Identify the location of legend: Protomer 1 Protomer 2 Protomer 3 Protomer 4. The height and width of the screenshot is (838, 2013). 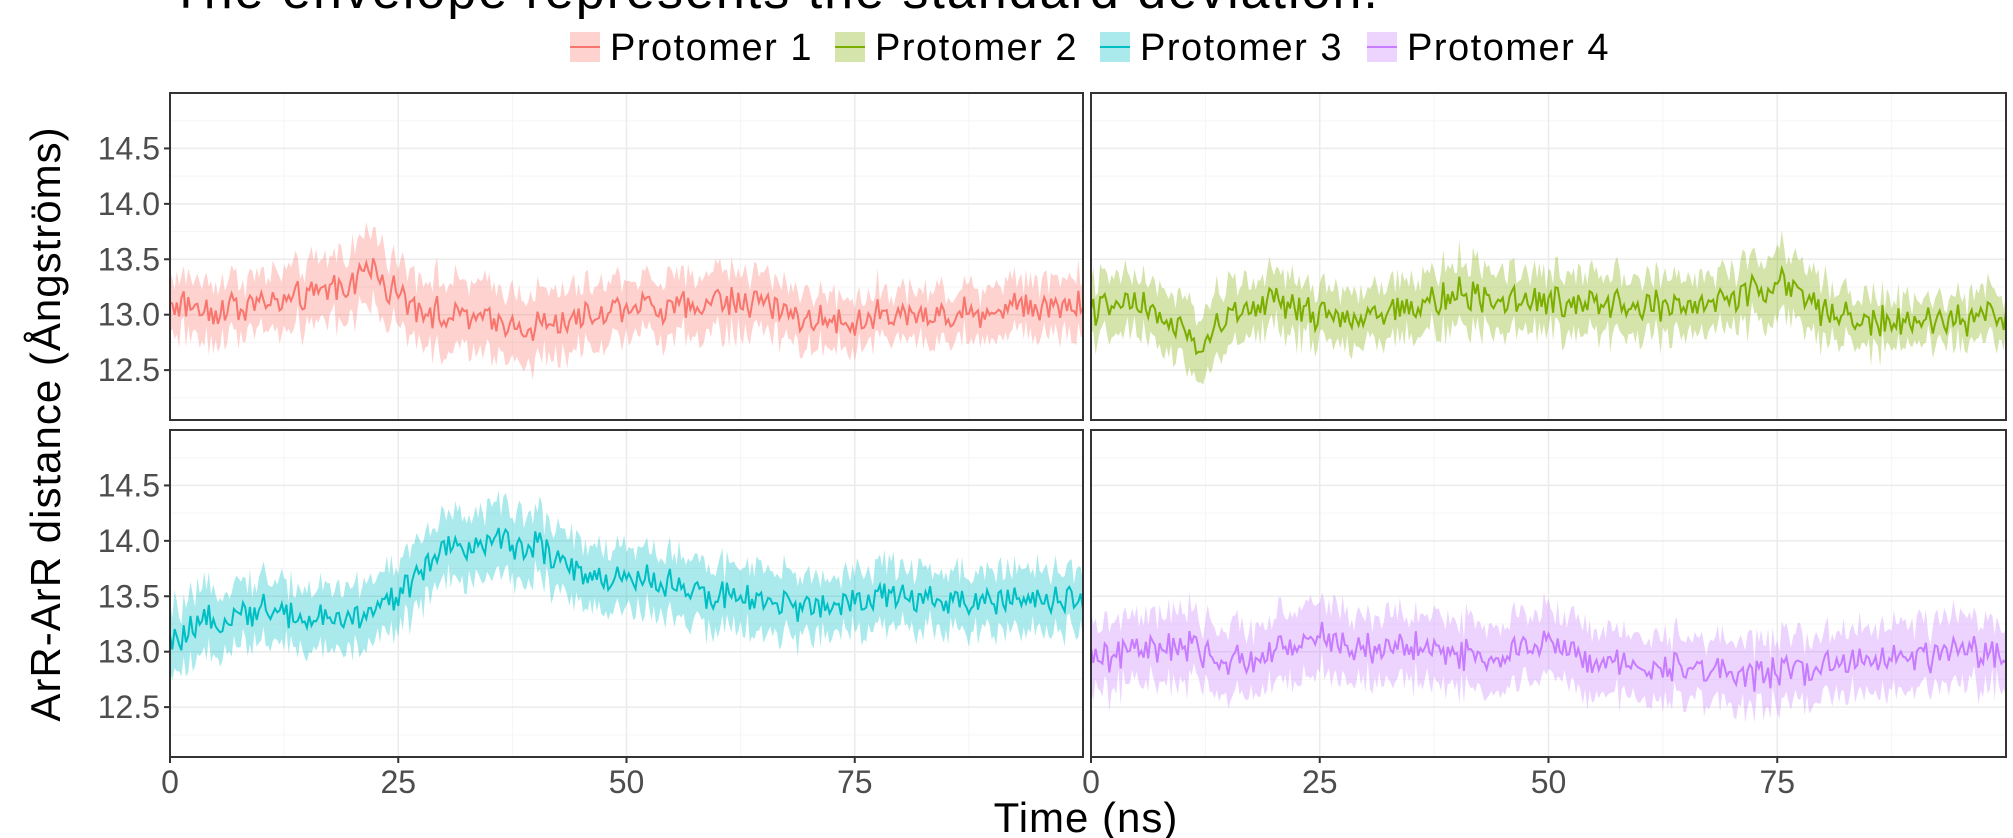
(1090, 48).